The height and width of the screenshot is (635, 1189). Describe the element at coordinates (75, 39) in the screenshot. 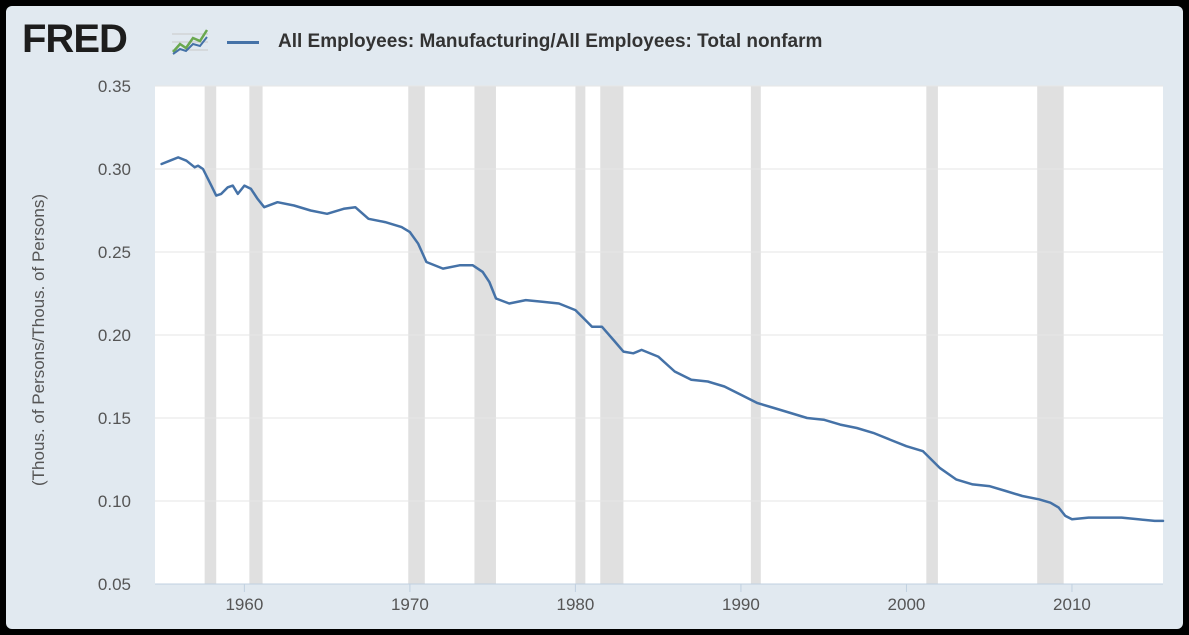

I see `fred-logo: FRED` at that location.